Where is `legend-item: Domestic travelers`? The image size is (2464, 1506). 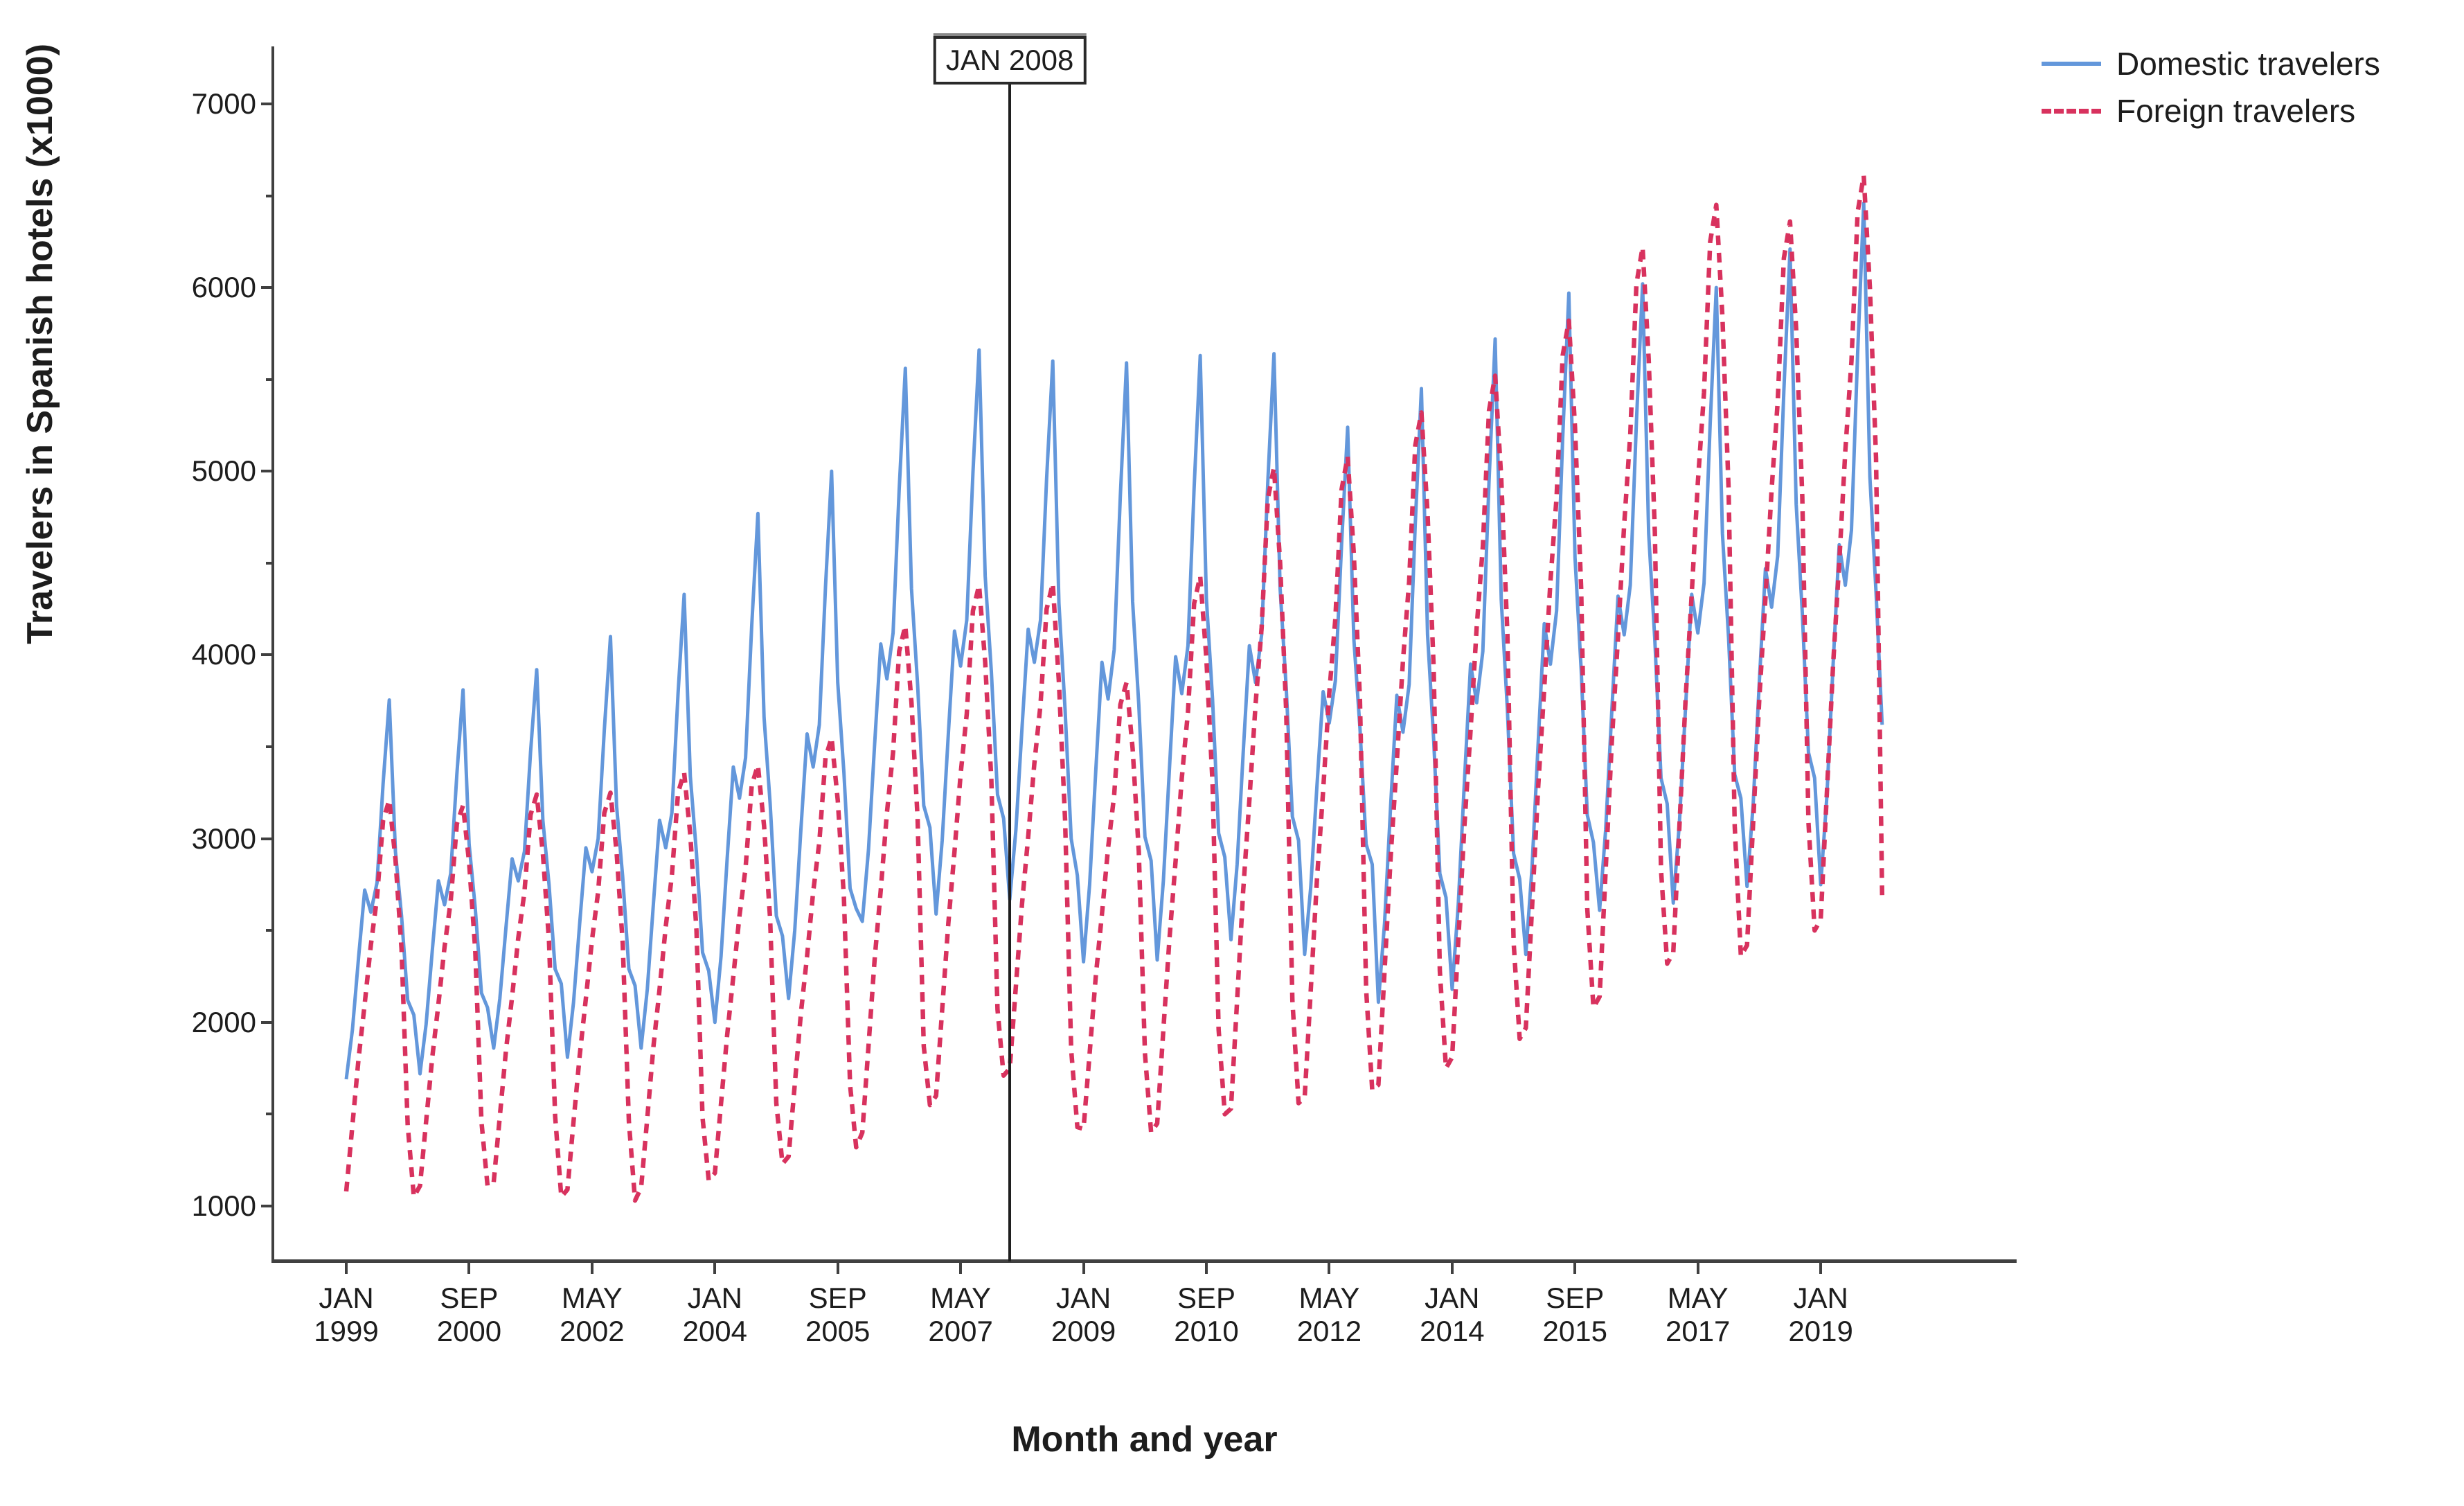
legend-item: Domestic travelers is located at coordinates (2211, 63).